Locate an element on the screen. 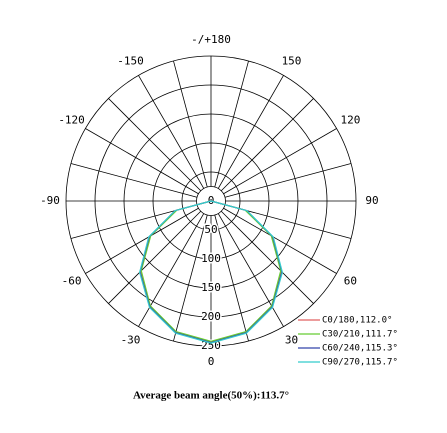  radial-tick-label: 200 is located at coordinates (211, 316).